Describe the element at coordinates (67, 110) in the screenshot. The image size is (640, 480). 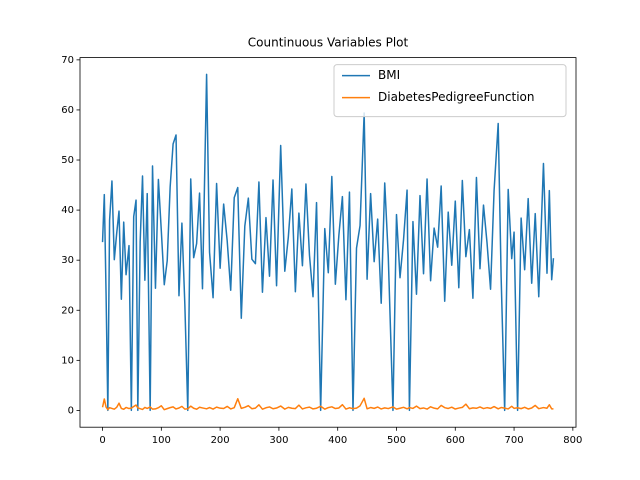
I see `y-tick-label: 60` at that location.